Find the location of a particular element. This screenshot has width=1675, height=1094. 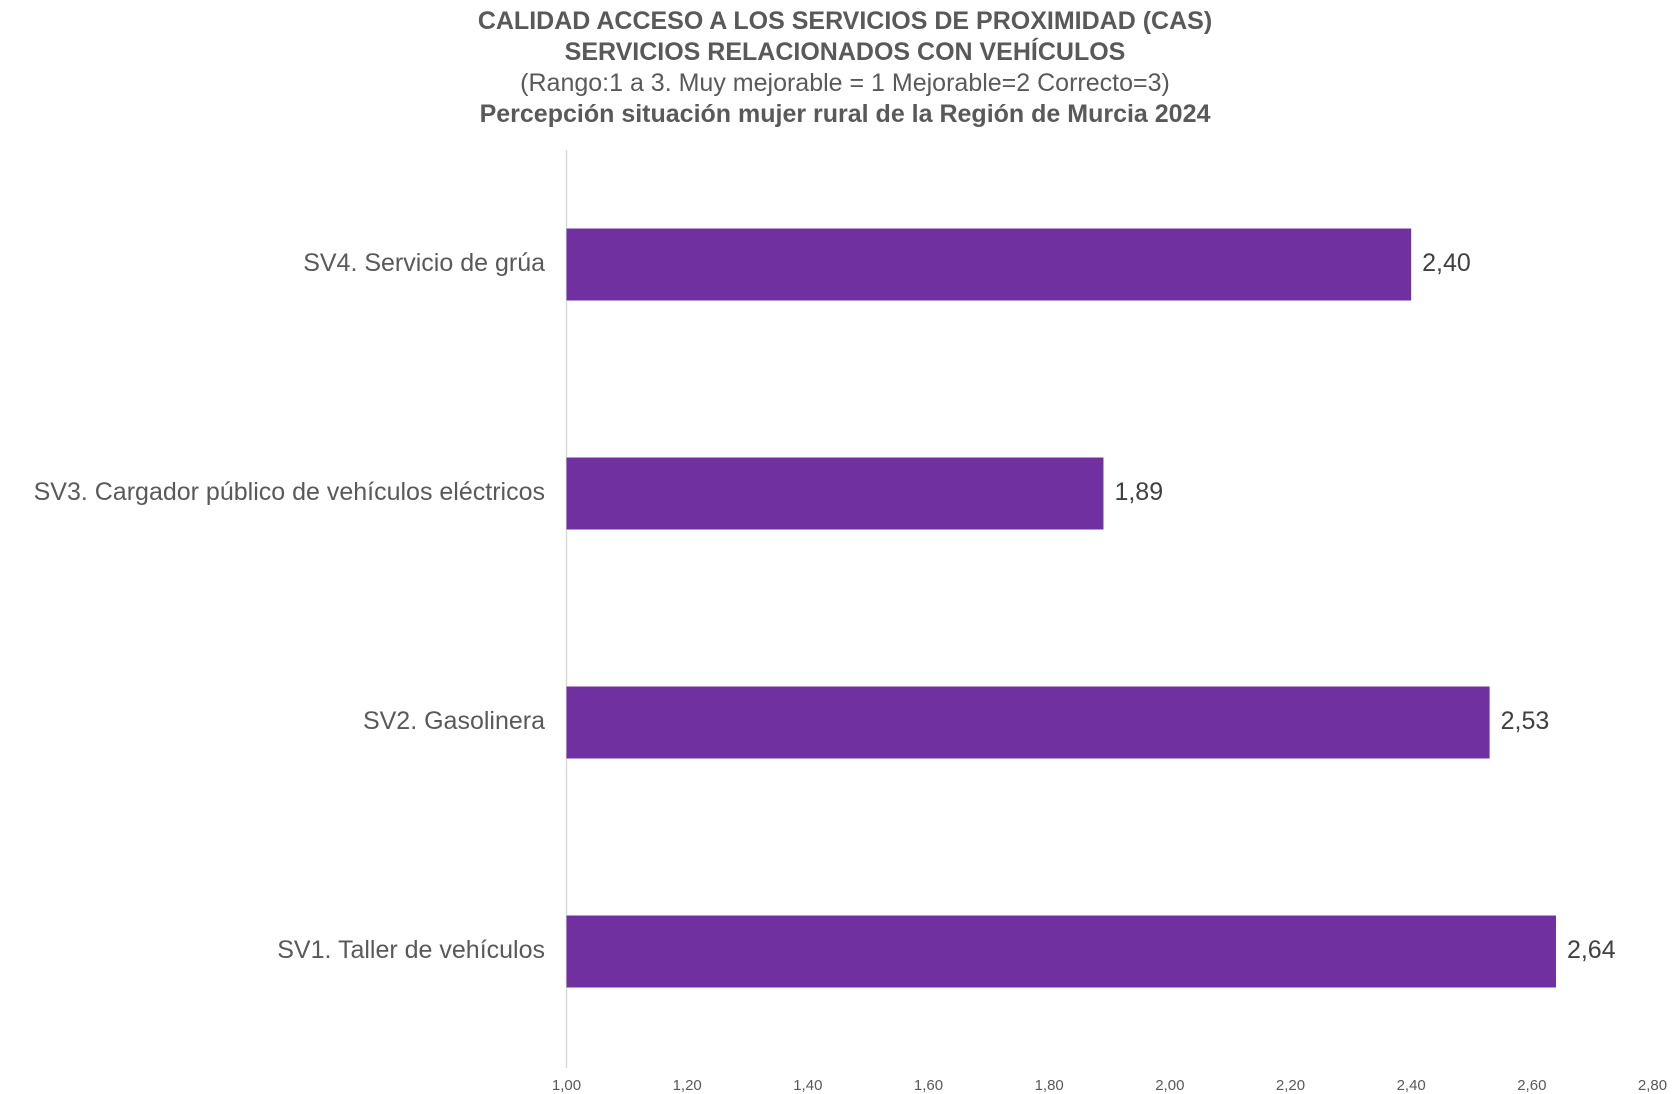

data-label: 2,64 is located at coordinates (1591, 950).